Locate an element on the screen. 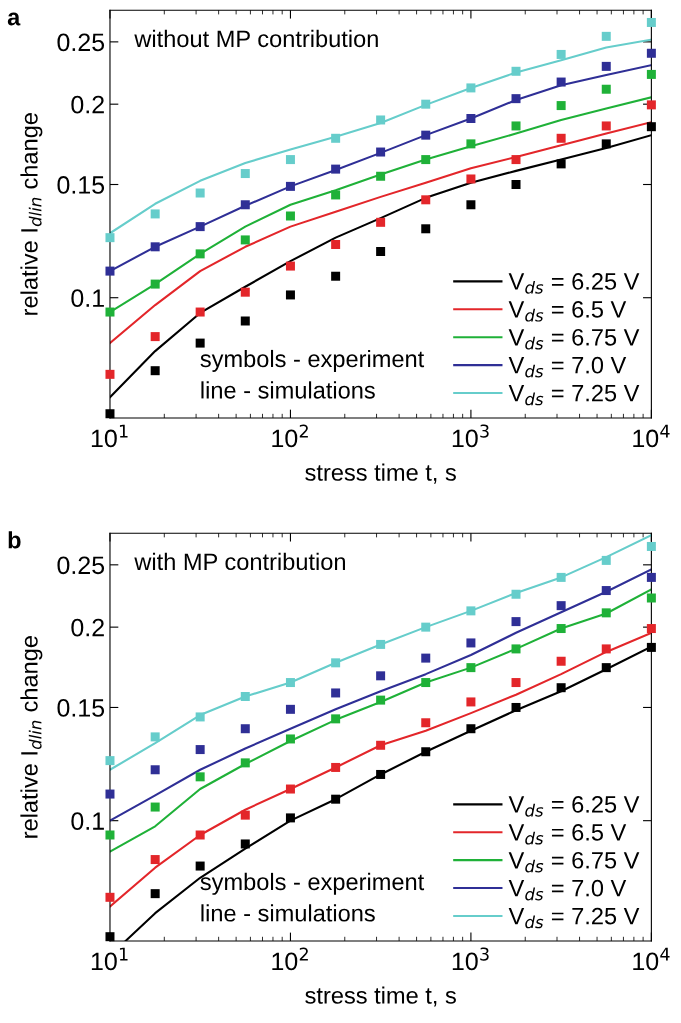  x-tick-label: 10$^{4}$ is located at coordinates (651, 436).